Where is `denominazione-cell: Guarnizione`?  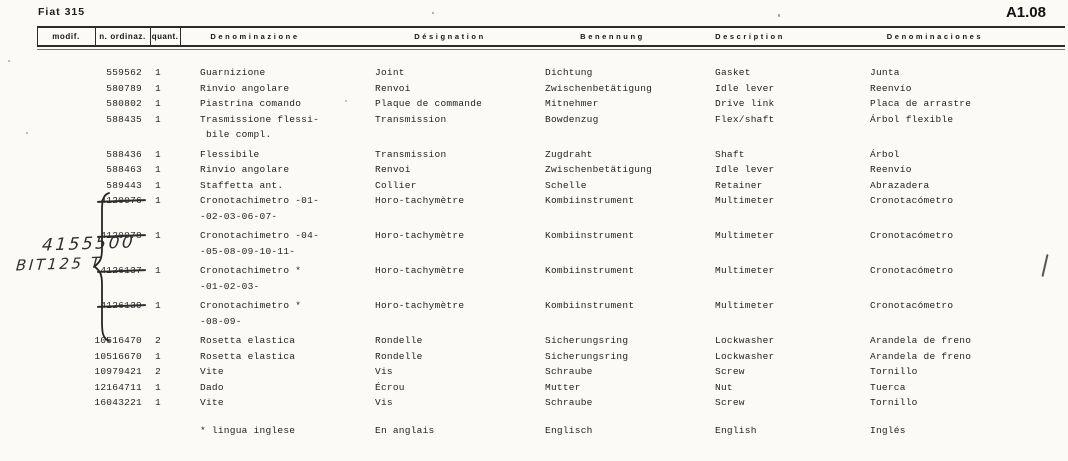 denominazione-cell: Guarnizione is located at coordinates (233, 72).